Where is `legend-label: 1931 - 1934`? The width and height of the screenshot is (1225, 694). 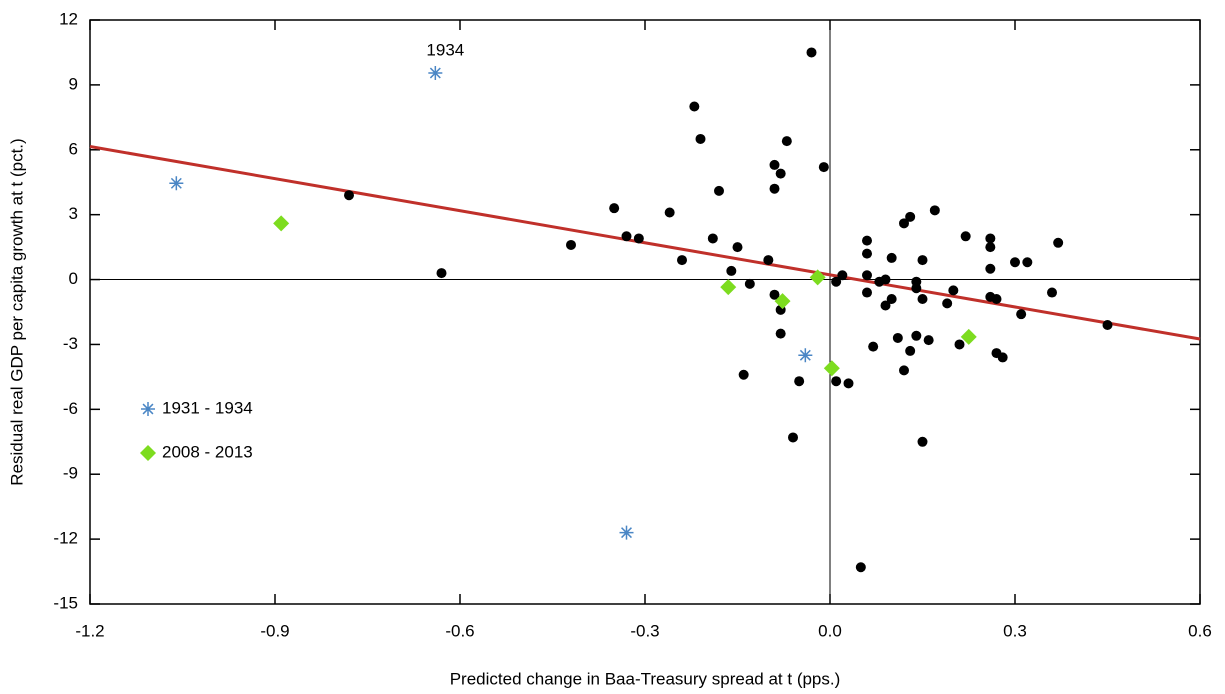
legend-label: 1931 - 1934 is located at coordinates (207, 407).